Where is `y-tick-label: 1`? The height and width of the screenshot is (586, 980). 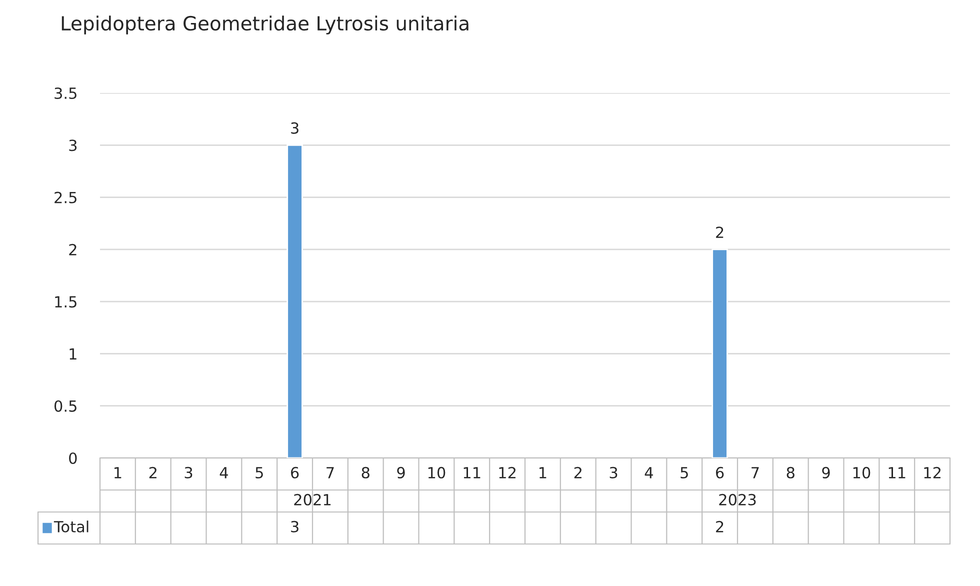
y-tick-label: 1 is located at coordinates (73, 354).